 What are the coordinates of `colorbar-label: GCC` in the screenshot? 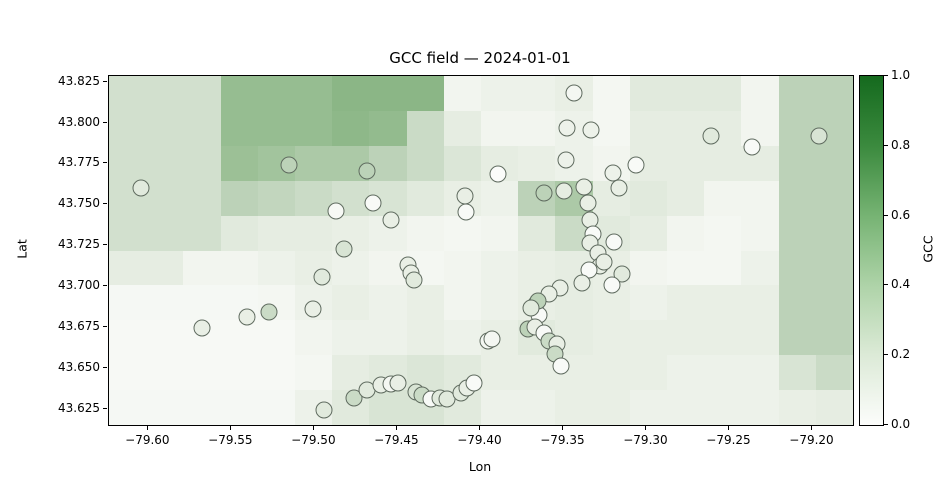 It's located at (928, 249).